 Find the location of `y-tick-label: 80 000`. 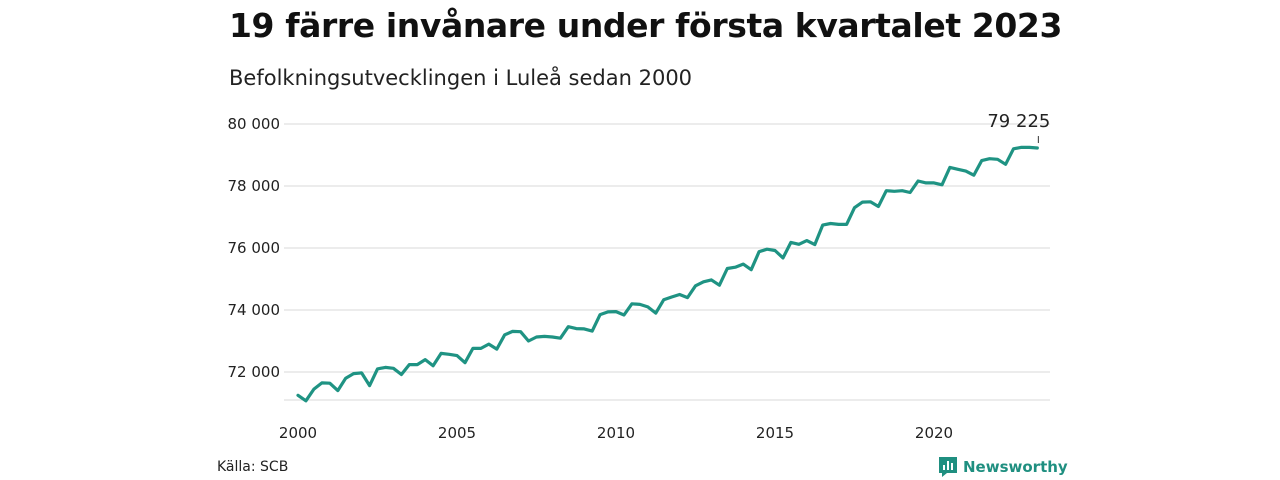

y-tick-label: 80 000 is located at coordinates (254, 124).